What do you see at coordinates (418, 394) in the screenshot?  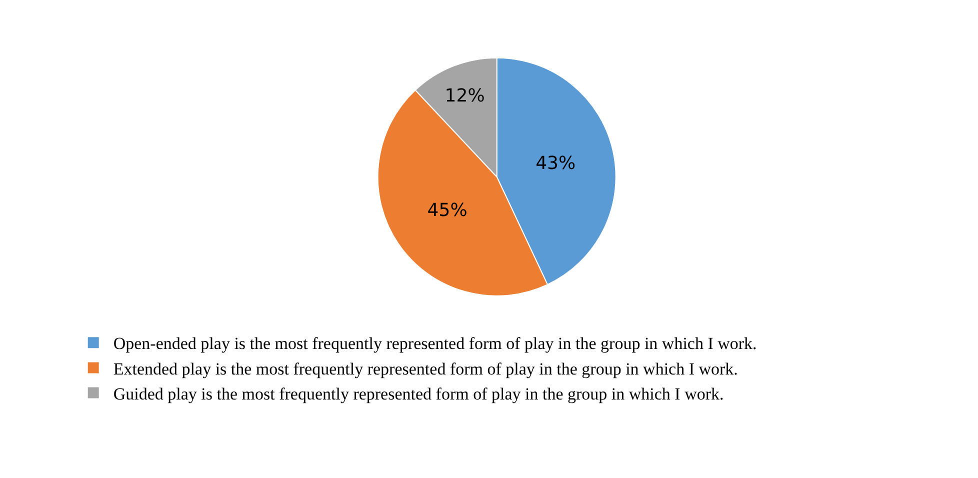 I see `legend-label: Guided play is the most frequently represented form of play in the group in which I work.` at bounding box center [418, 394].